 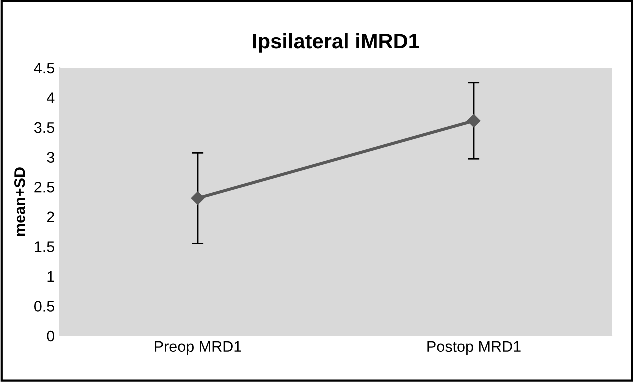 What do you see at coordinates (198, 348) in the screenshot?
I see `x-tick-label: Preop MRD1` at bounding box center [198, 348].